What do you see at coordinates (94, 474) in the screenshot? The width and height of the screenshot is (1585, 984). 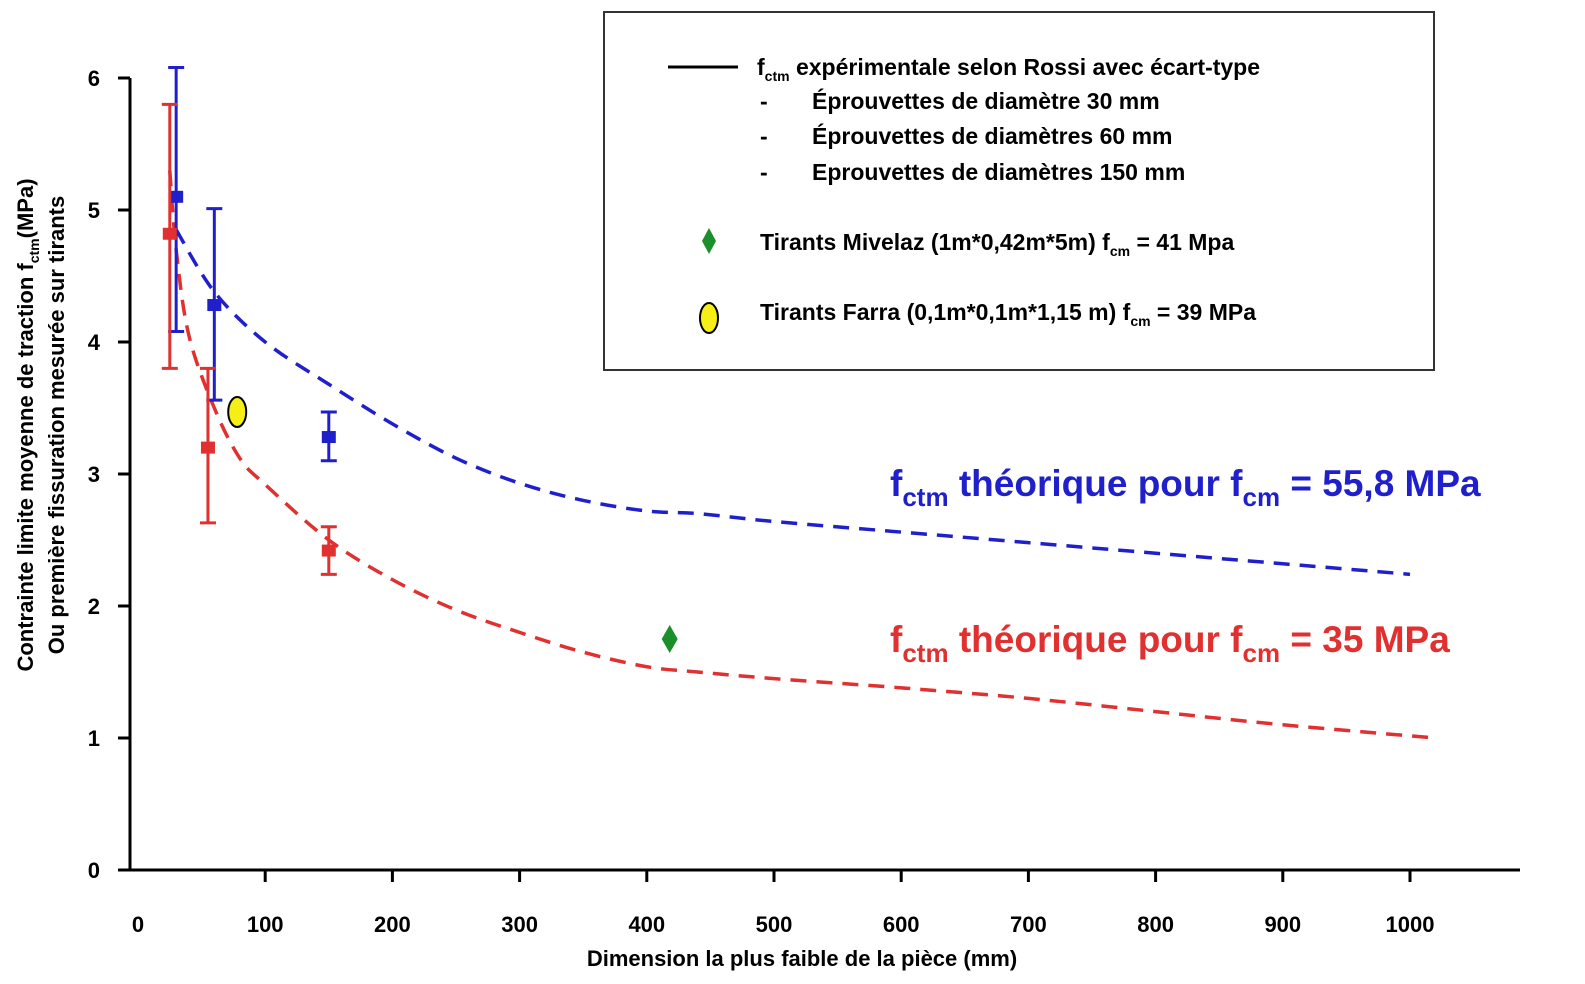 I see `y-tick-label-3: 3` at bounding box center [94, 474].